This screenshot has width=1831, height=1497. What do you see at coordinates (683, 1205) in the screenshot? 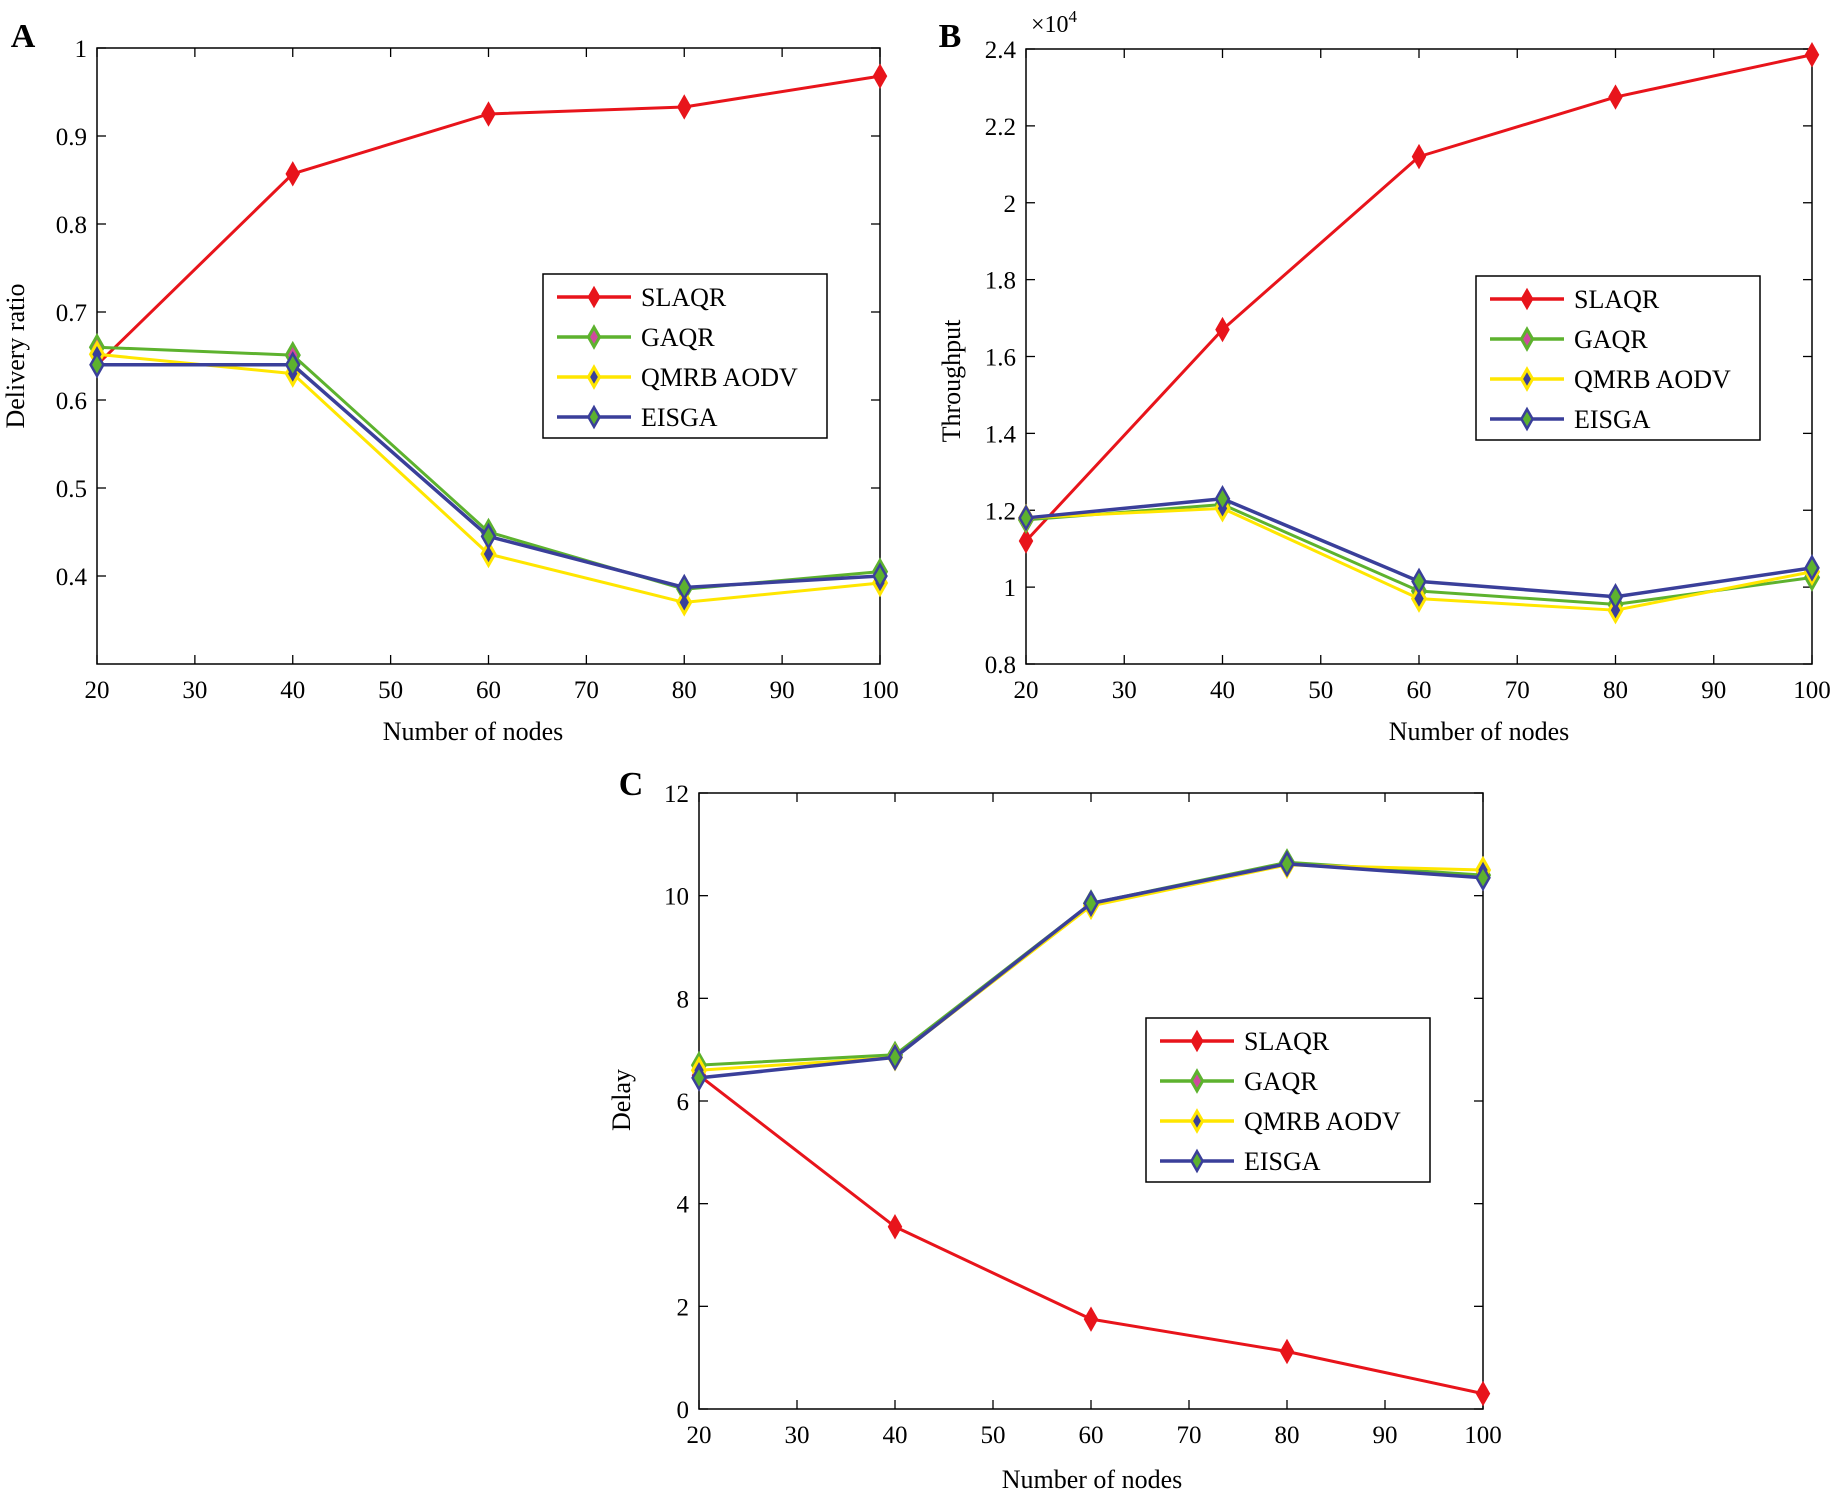
I see `y-tick-label: 4` at bounding box center [683, 1205].